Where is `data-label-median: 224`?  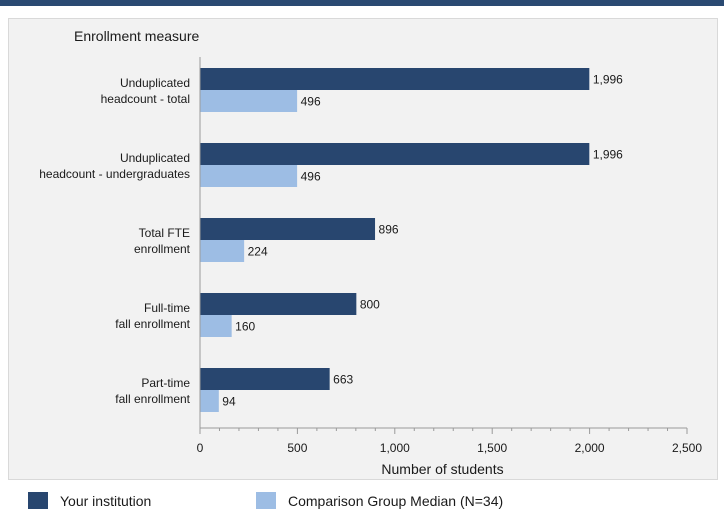 data-label-median: 224 is located at coordinates (258, 252).